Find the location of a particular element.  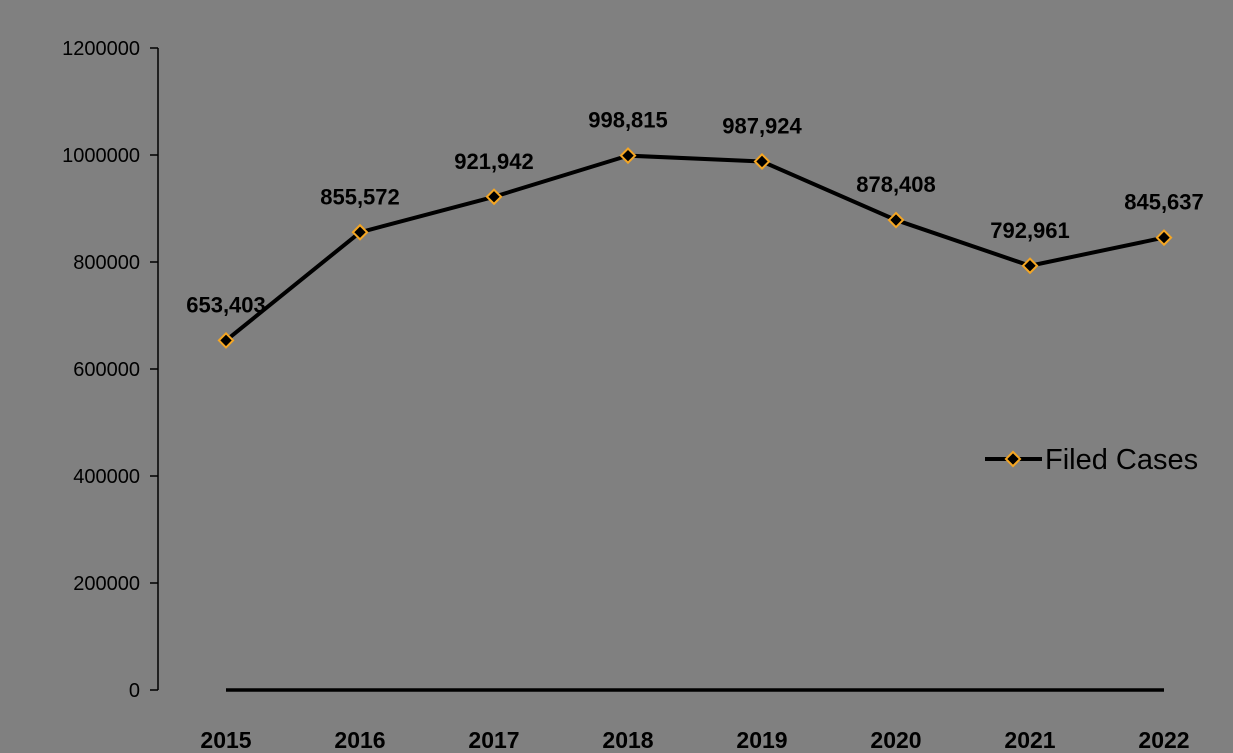

data-label: 855,572 is located at coordinates (360, 196).